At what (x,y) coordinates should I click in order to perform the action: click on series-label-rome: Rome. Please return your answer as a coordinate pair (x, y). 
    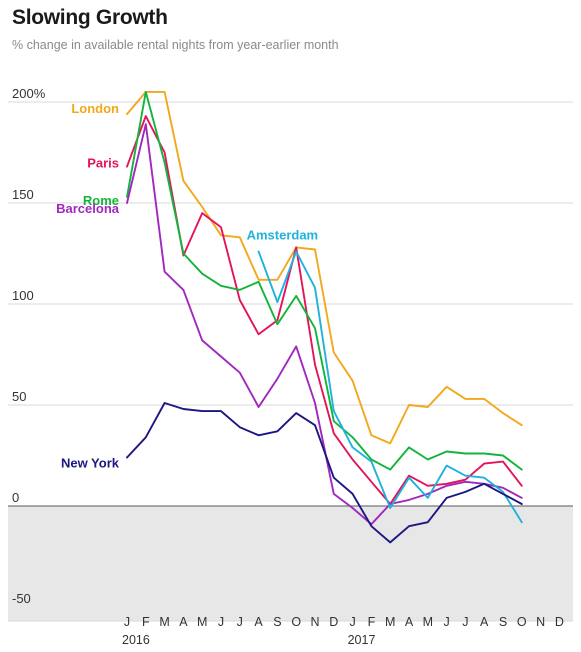
    Looking at the image, I should click on (101, 200).